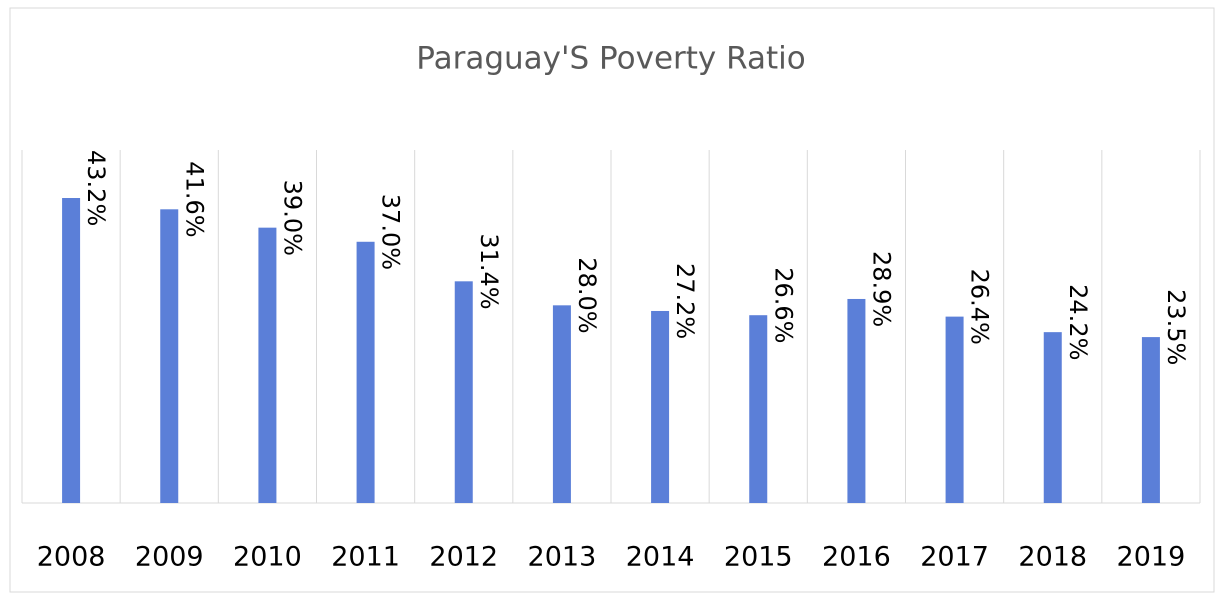  What do you see at coordinates (463, 557) in the screenshot?
I see `x-tick-label: 2012` at bounding box center [463, 557].